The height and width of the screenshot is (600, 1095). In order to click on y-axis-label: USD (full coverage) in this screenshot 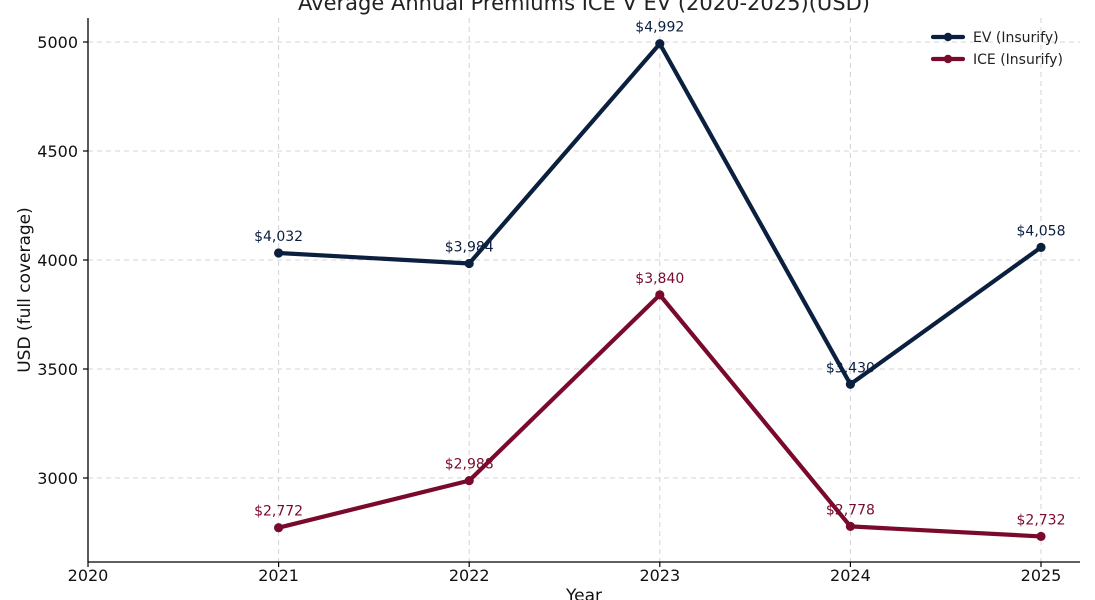, I will do `click(25, 290)`.